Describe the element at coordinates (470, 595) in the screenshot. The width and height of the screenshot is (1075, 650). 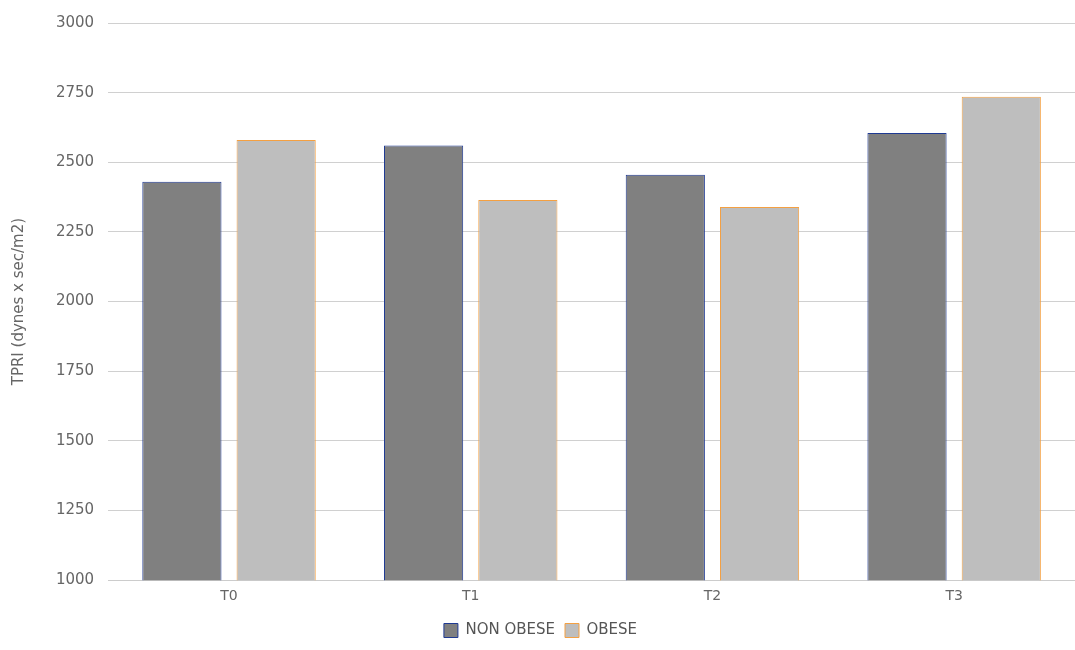
I see `x-tick-label: T1` at that location.